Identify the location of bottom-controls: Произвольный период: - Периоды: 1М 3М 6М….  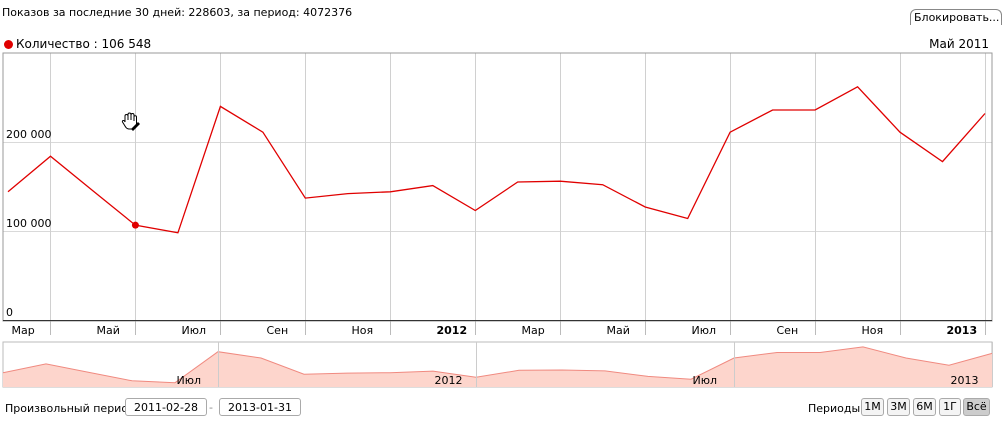
(502, 409).